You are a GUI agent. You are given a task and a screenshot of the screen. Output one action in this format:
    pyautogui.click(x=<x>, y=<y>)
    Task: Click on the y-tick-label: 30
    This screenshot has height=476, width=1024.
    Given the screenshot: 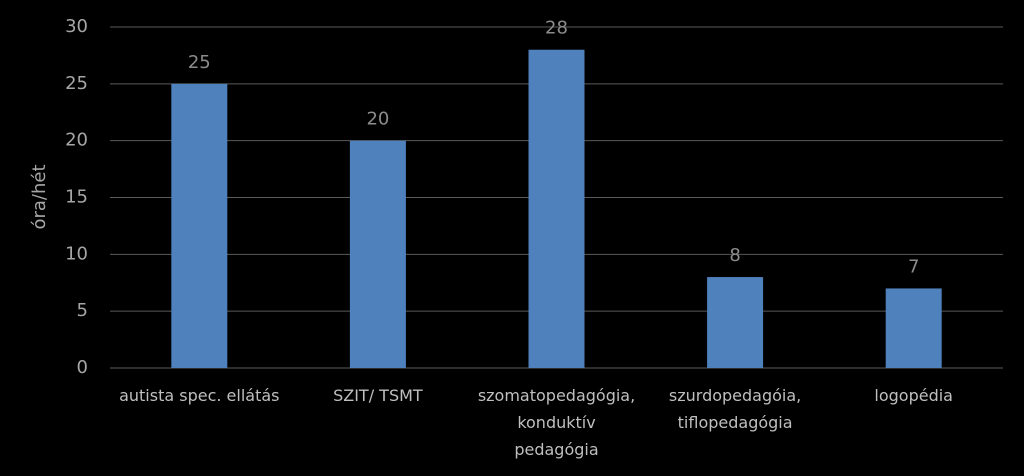 What is the action you would take?
    pyautogui.click(x=76, y=26)
    